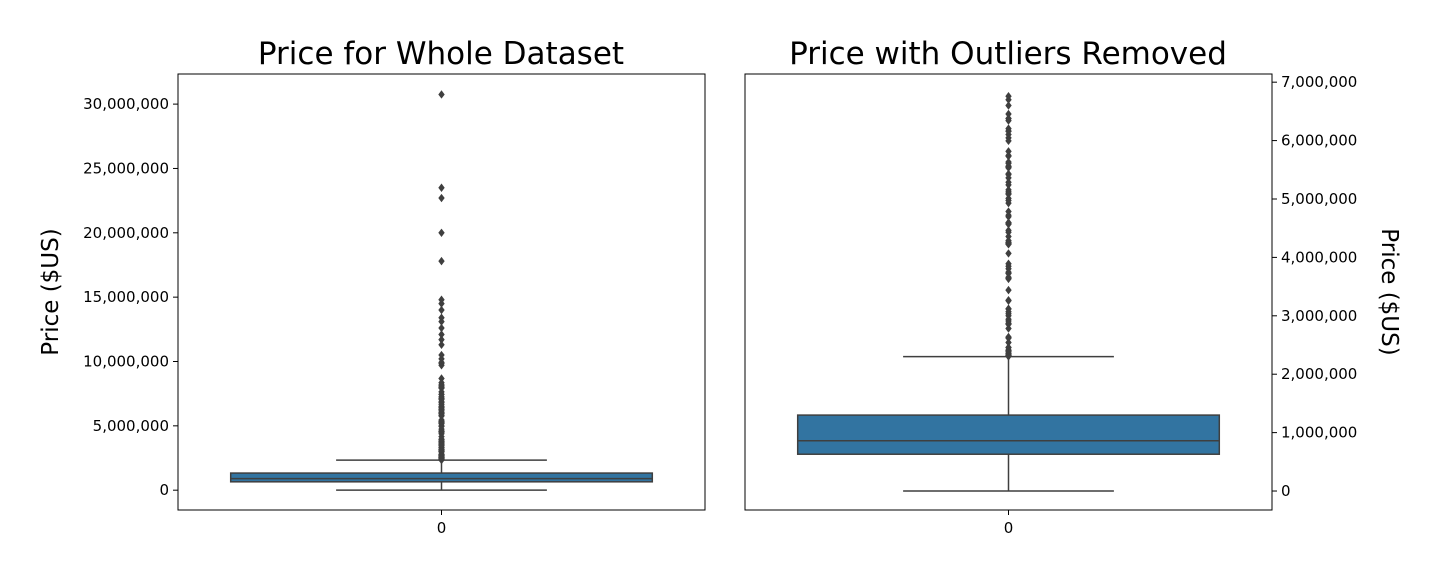 The image size is (1440, 576). Describe the element at coordinates (1008, 54) in the screenshot. I see `chart-title: Price with Outliers Removed` at that location.